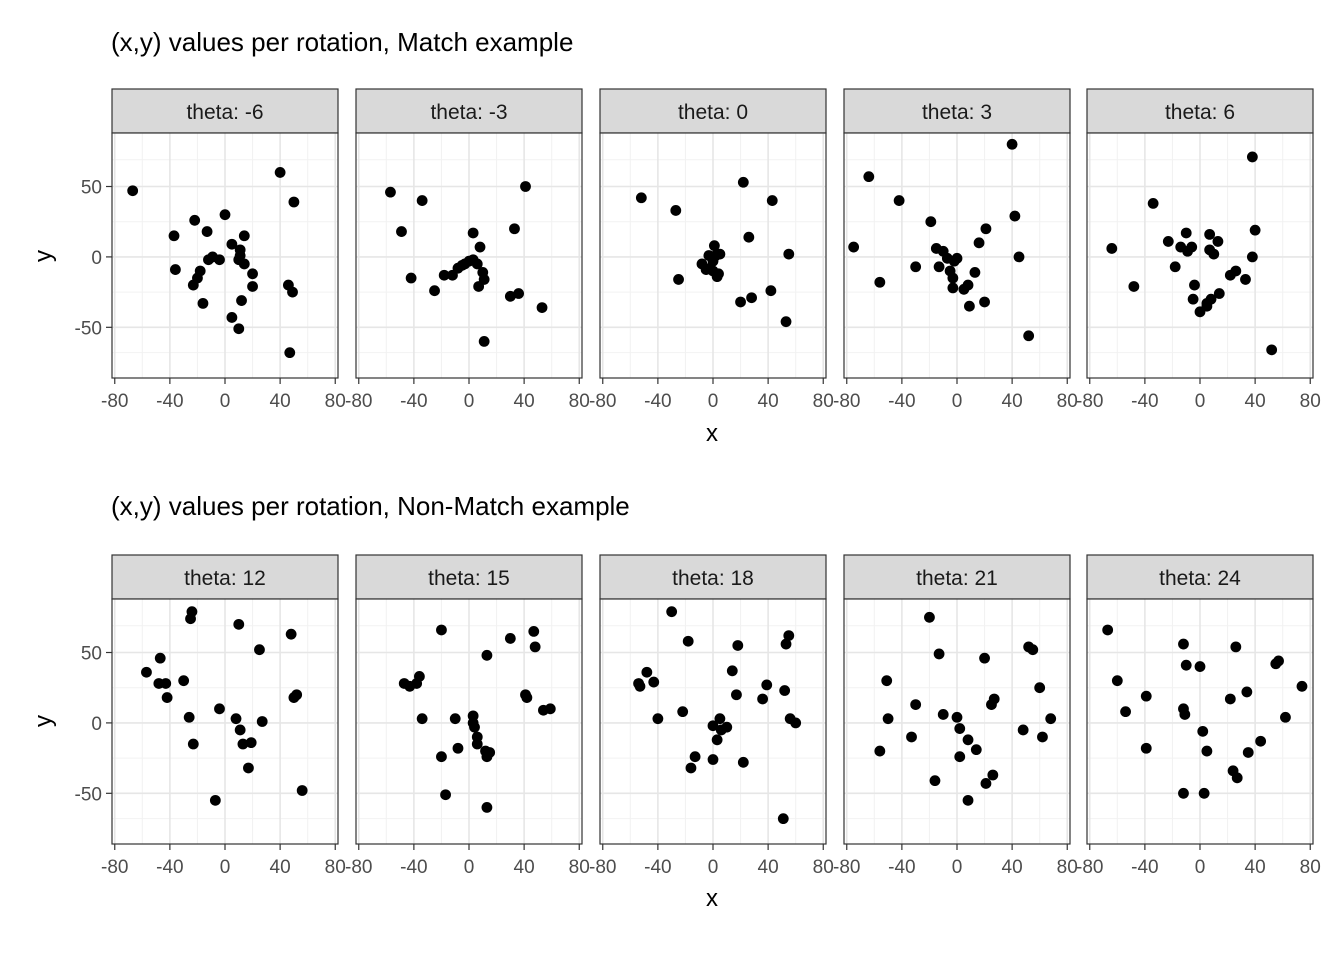 The image size is (1344, 960). I want to click on panel-1-2: theta: 18 -80 -40 0 40 80, so click(711, 716).